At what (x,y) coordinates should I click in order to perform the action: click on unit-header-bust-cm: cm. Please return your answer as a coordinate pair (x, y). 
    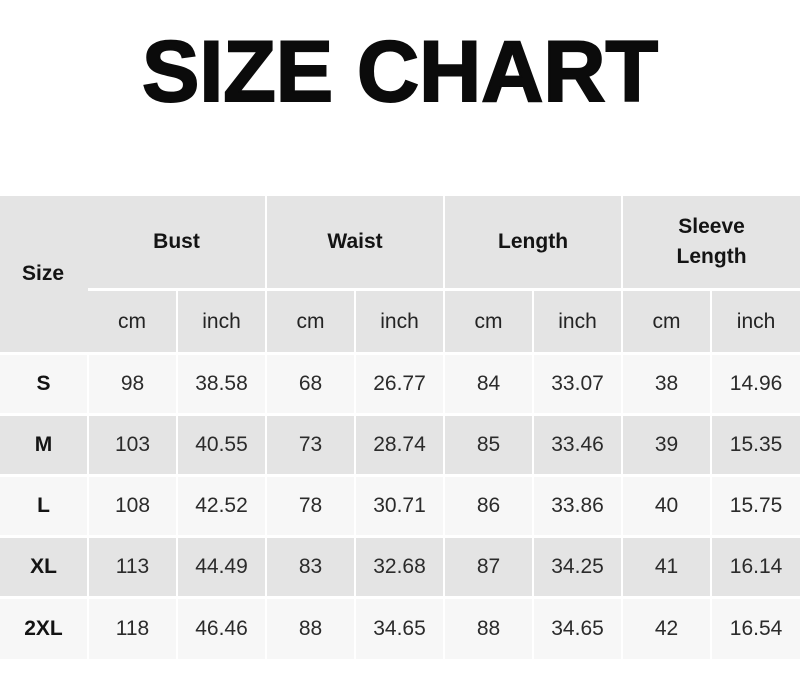
    Looking at the image, I should click on (133, 321).